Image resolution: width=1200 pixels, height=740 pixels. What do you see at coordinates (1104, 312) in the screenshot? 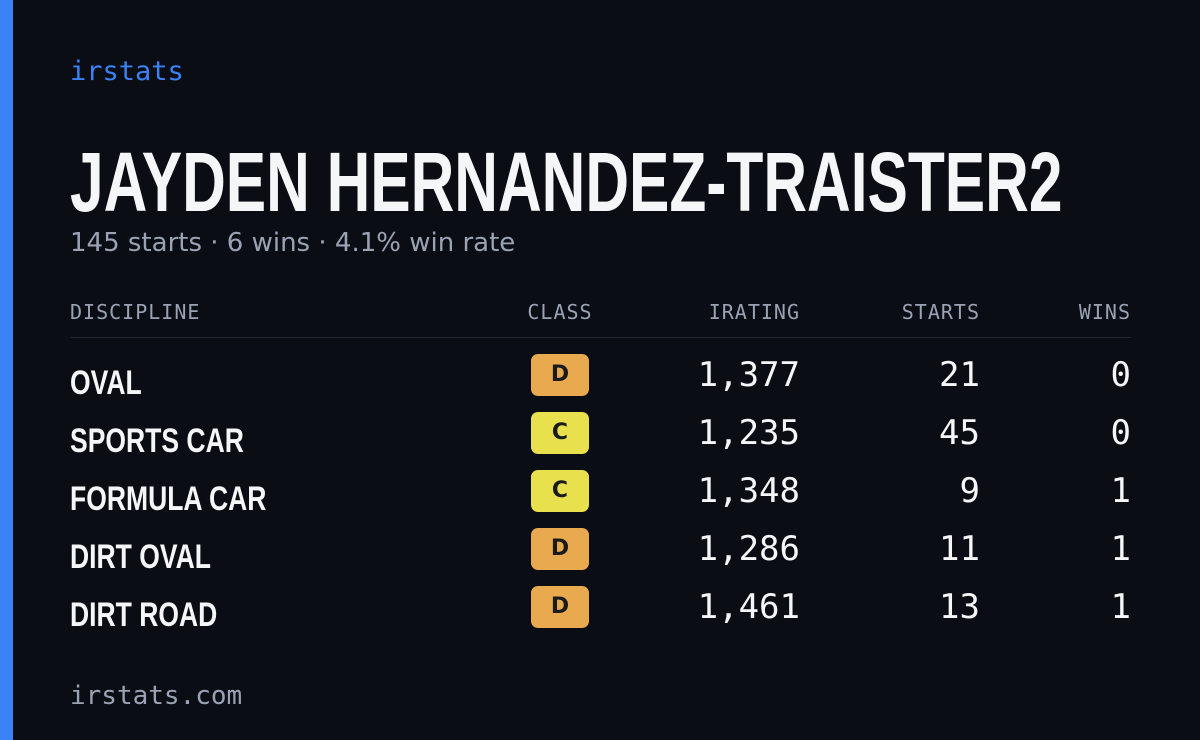
I see `column-header: WINS` at bounding box center [1104, 312].